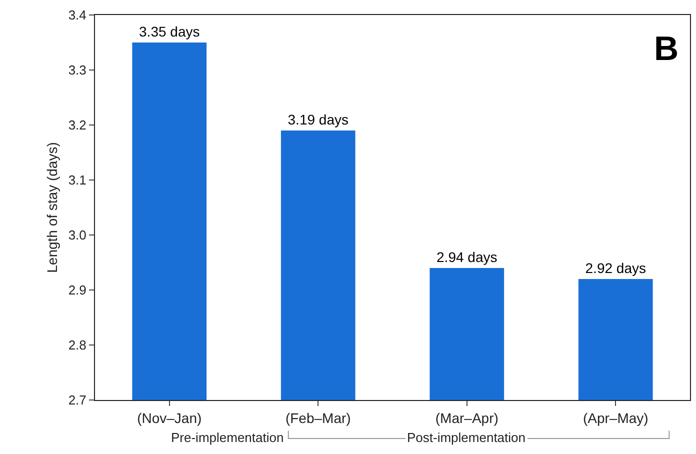  Describe the element at coordinates (615, 418) in the screenshot. I see `x-tick-label: (Apr–May)` at that location.